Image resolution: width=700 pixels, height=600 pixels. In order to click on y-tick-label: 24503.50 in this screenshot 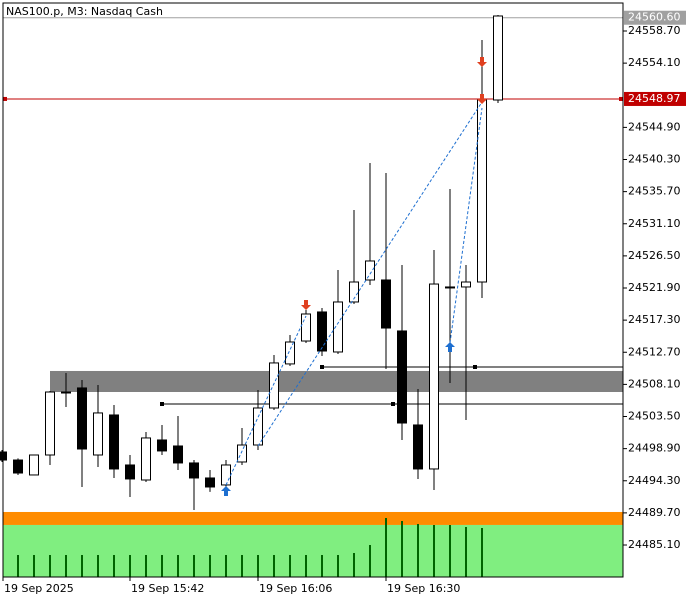, I will do `click(654, 416)`.